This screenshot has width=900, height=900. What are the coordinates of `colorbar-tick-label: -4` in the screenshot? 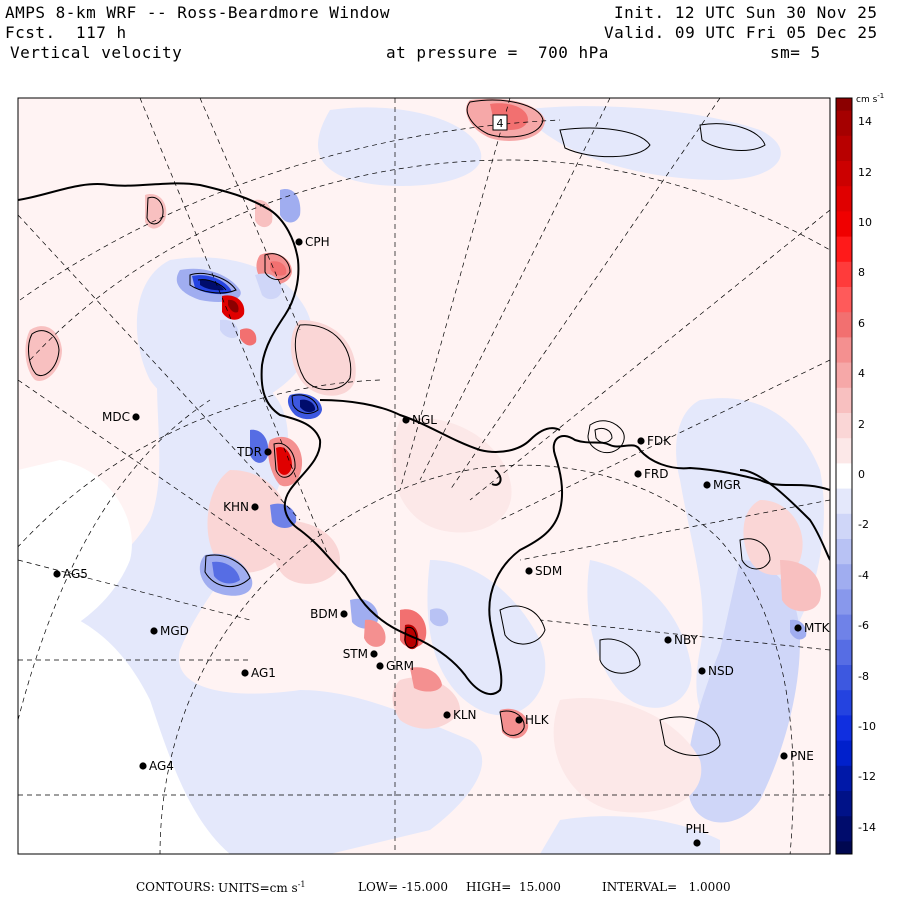 It's located at (863, 575).